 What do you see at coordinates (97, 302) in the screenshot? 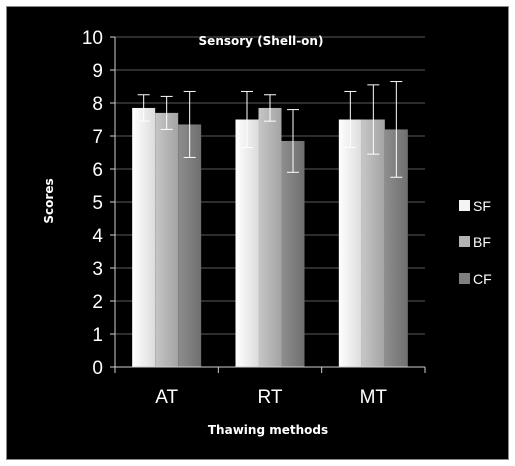
I see `y-tick-label: 2` at bounding box center [97, 302].